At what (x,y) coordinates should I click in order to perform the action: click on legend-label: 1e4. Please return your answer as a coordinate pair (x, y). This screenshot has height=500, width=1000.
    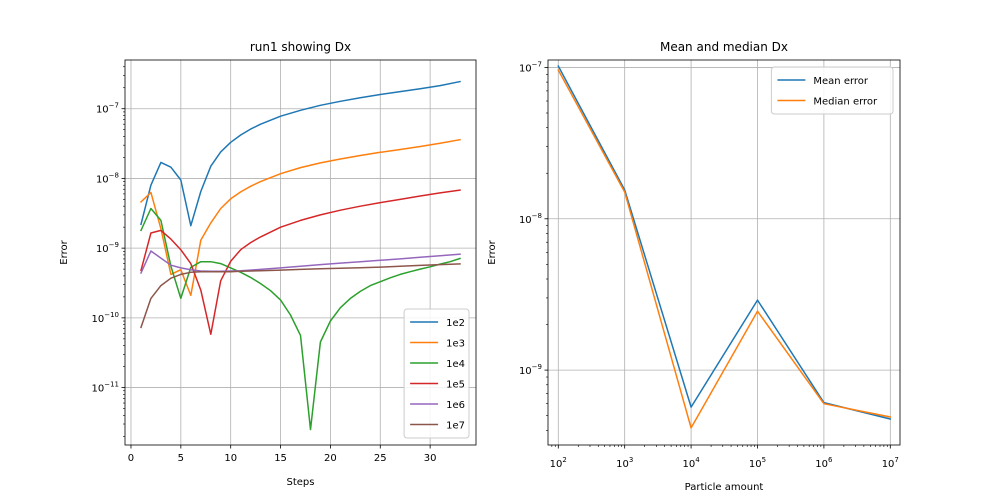
    Looking at the image, I should click on (455, 364).